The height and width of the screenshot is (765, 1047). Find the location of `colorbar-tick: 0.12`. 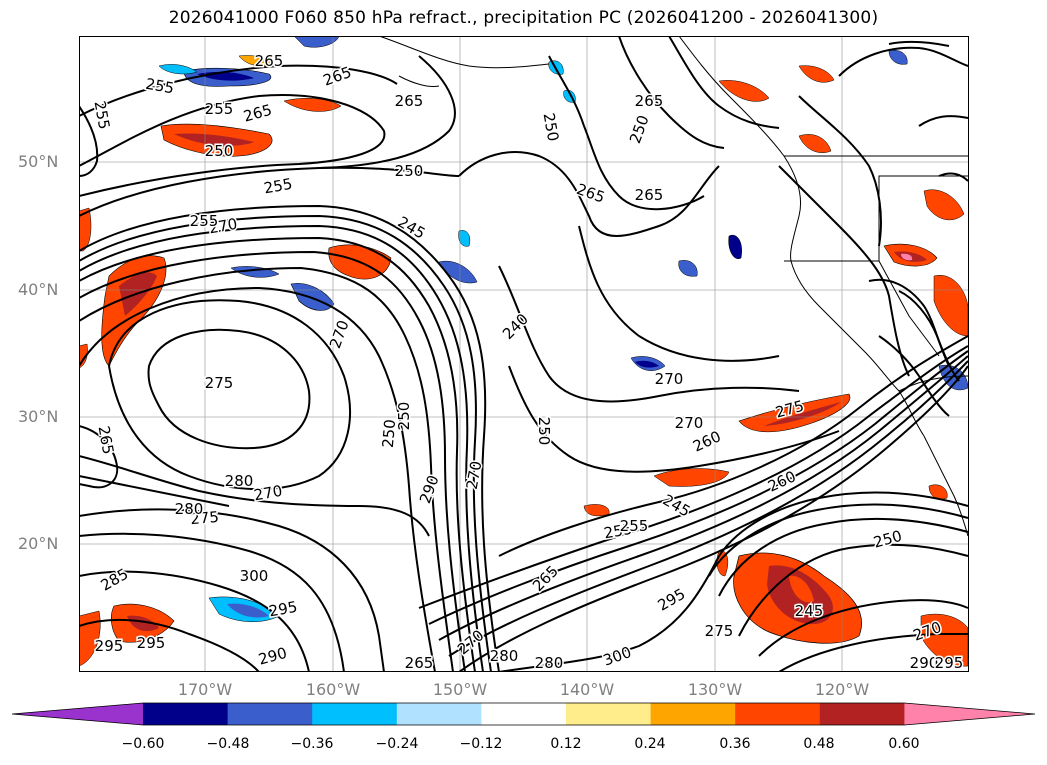

colorbar-tick: 0.12 is located at coordinates (566, 744).